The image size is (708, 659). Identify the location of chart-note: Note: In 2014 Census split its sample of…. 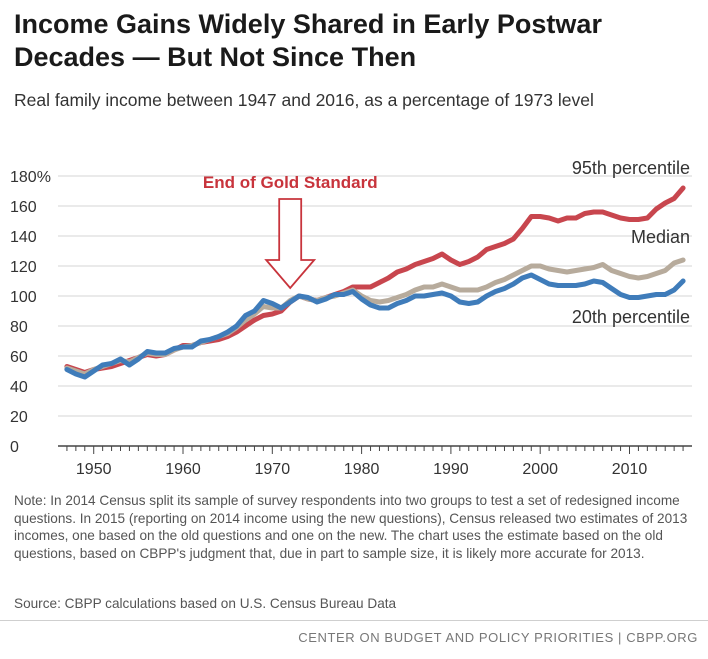
(351, 527).